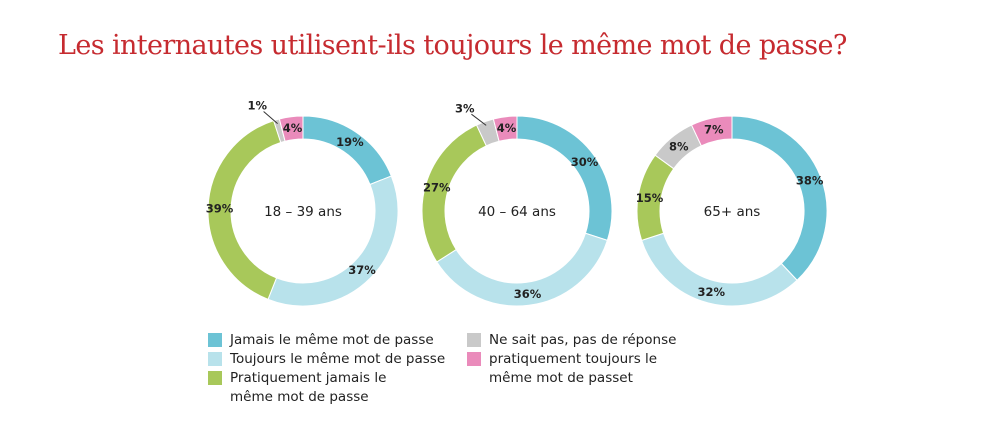 The width and height of the screenshot is (999, 442). I want to click on data-label: 8%, so click(679, 147).